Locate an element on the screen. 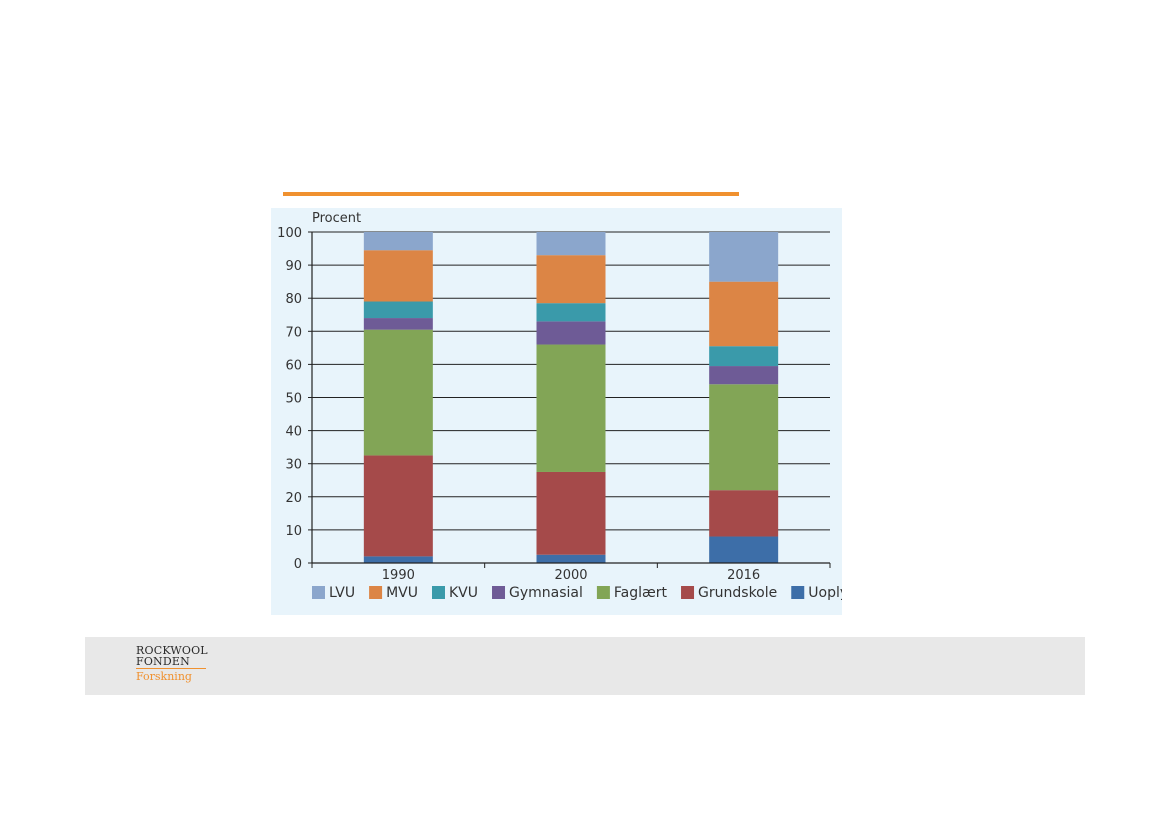  y-tick-label: 50 is located at coordinates (293, 399).